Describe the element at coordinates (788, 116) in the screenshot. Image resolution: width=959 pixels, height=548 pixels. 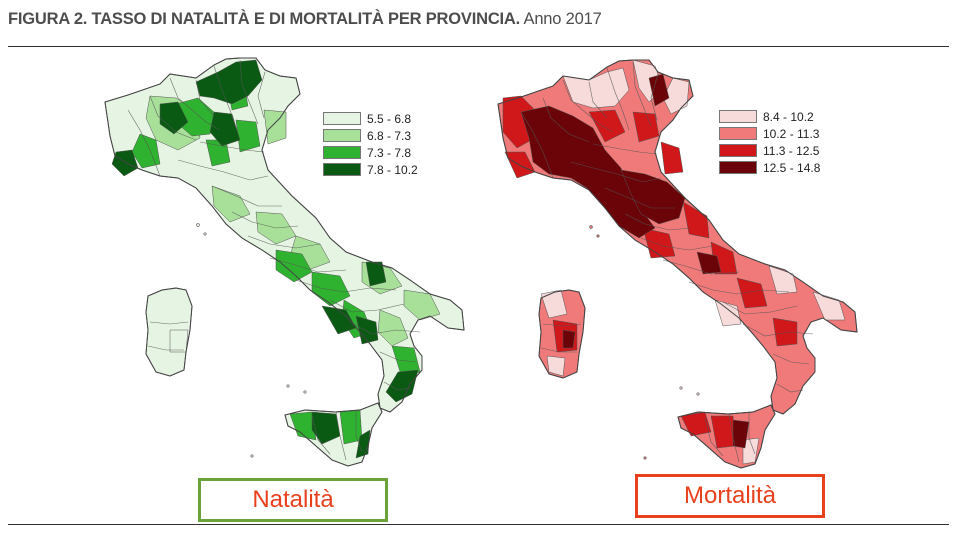
I see `legend-range-label: 8.4 - 10.2` at that location.